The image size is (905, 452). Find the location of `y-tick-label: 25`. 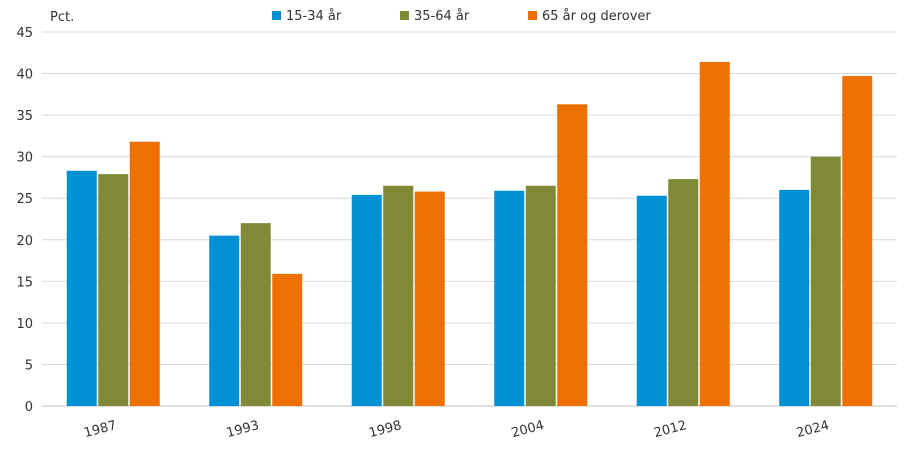

y-tick-label: 25 is located at coordinates (24, 199).